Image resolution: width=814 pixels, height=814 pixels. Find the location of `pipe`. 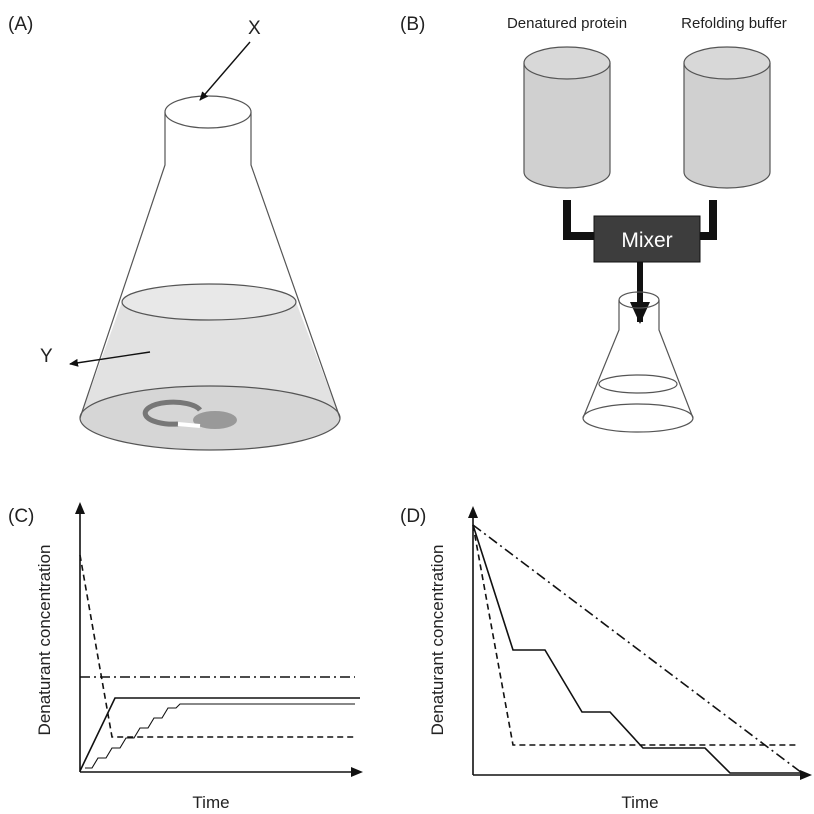

pipe is located at coordinates (640, 220).